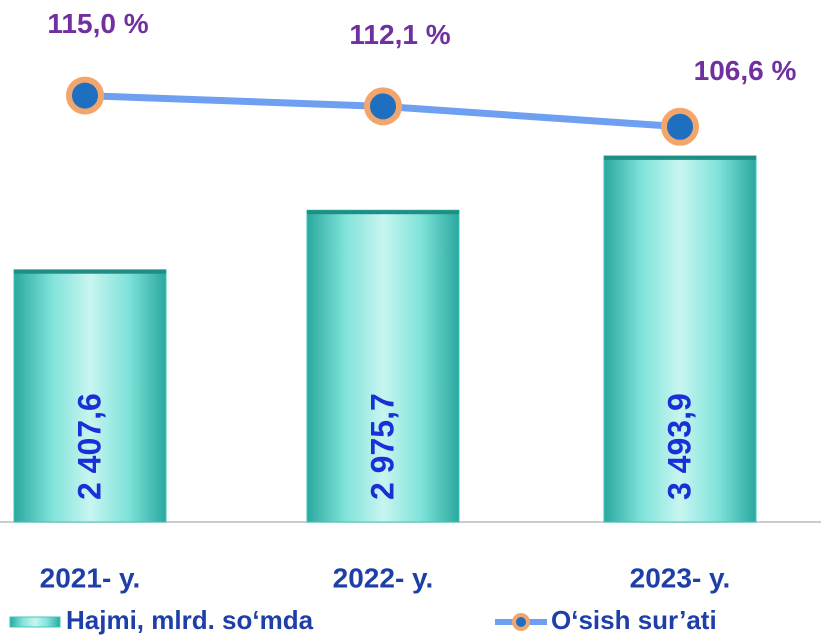 The image size is (821, 641). What do you see at coordinates (679, 446) in the screenshot?
I see `bar-value-label: 3 493,9` at bounding box center [679, 446].